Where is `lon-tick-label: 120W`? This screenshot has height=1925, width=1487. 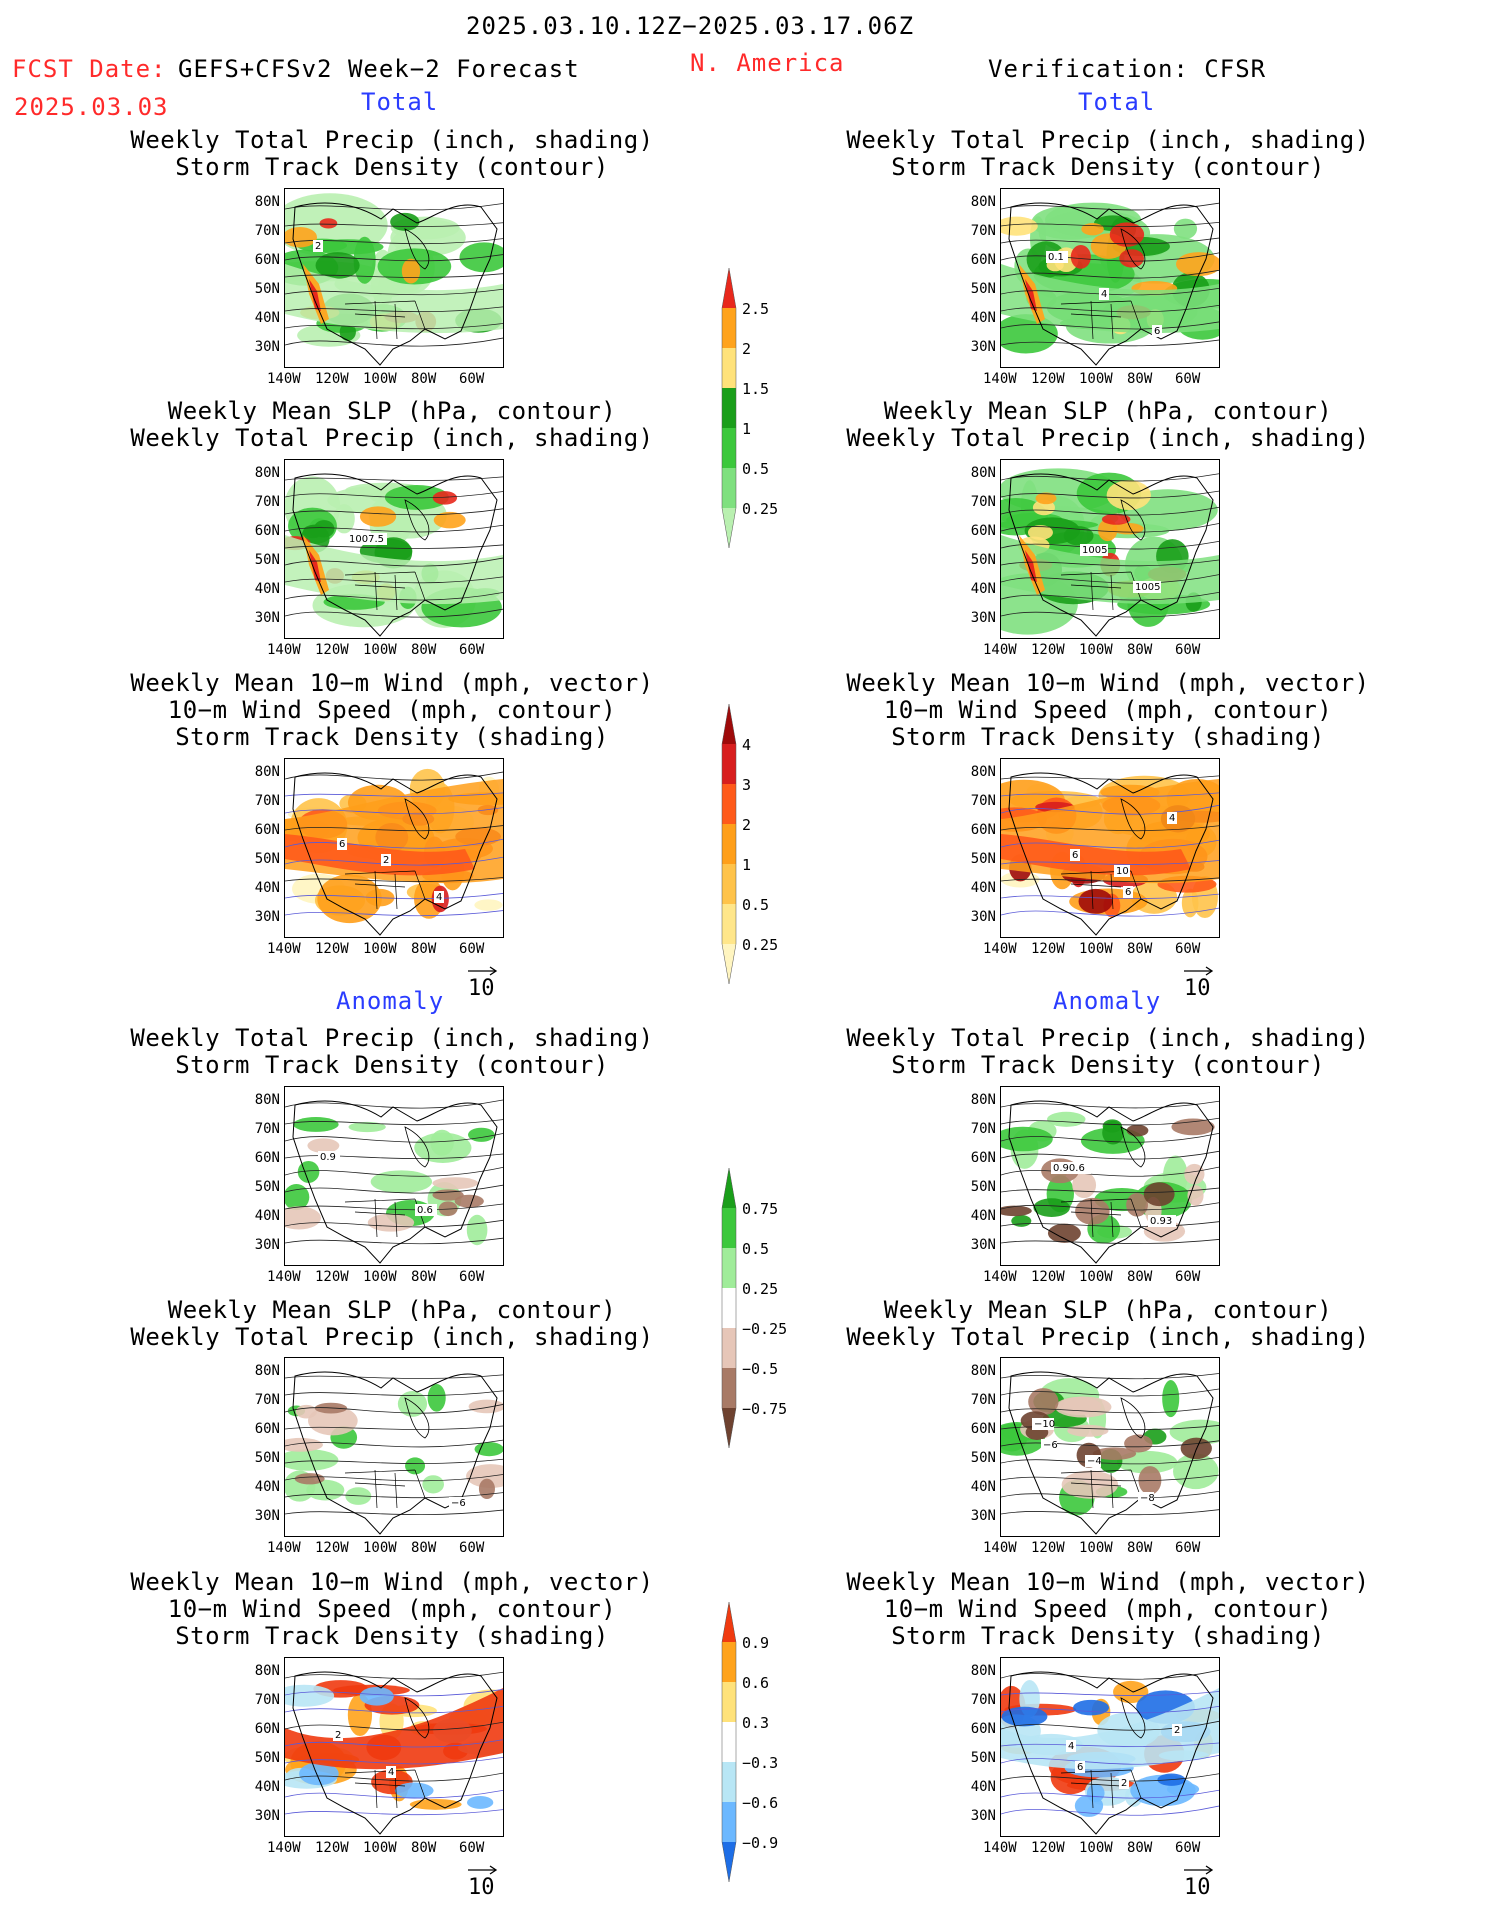 lon-tick-label: 120W is located at coordinates (1048, 949).